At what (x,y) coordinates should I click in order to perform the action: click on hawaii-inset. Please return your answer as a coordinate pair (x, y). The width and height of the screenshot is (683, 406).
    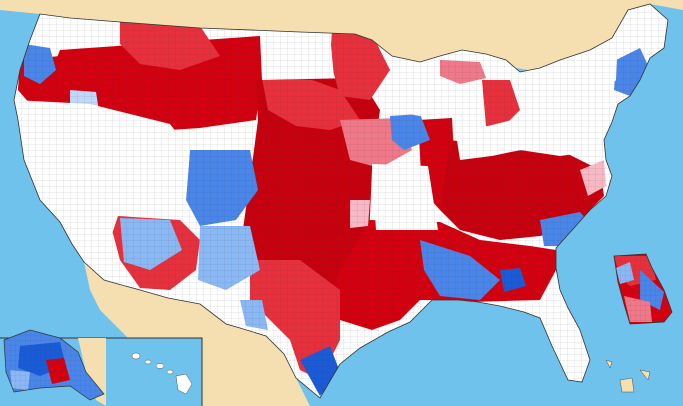
    Looking at the image, I should click on (154, 371).